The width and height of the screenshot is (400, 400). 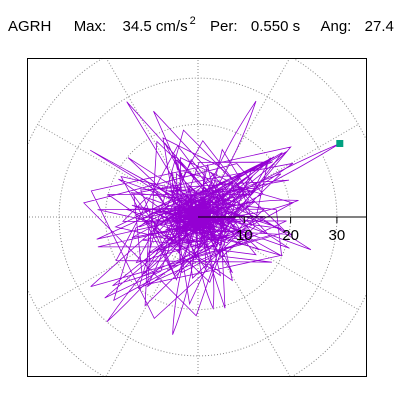 What do you see at coordinates (155, 26) in the screenshot?
I see `max-value: 34.5 cm/s` at bounding box center [155, 26].